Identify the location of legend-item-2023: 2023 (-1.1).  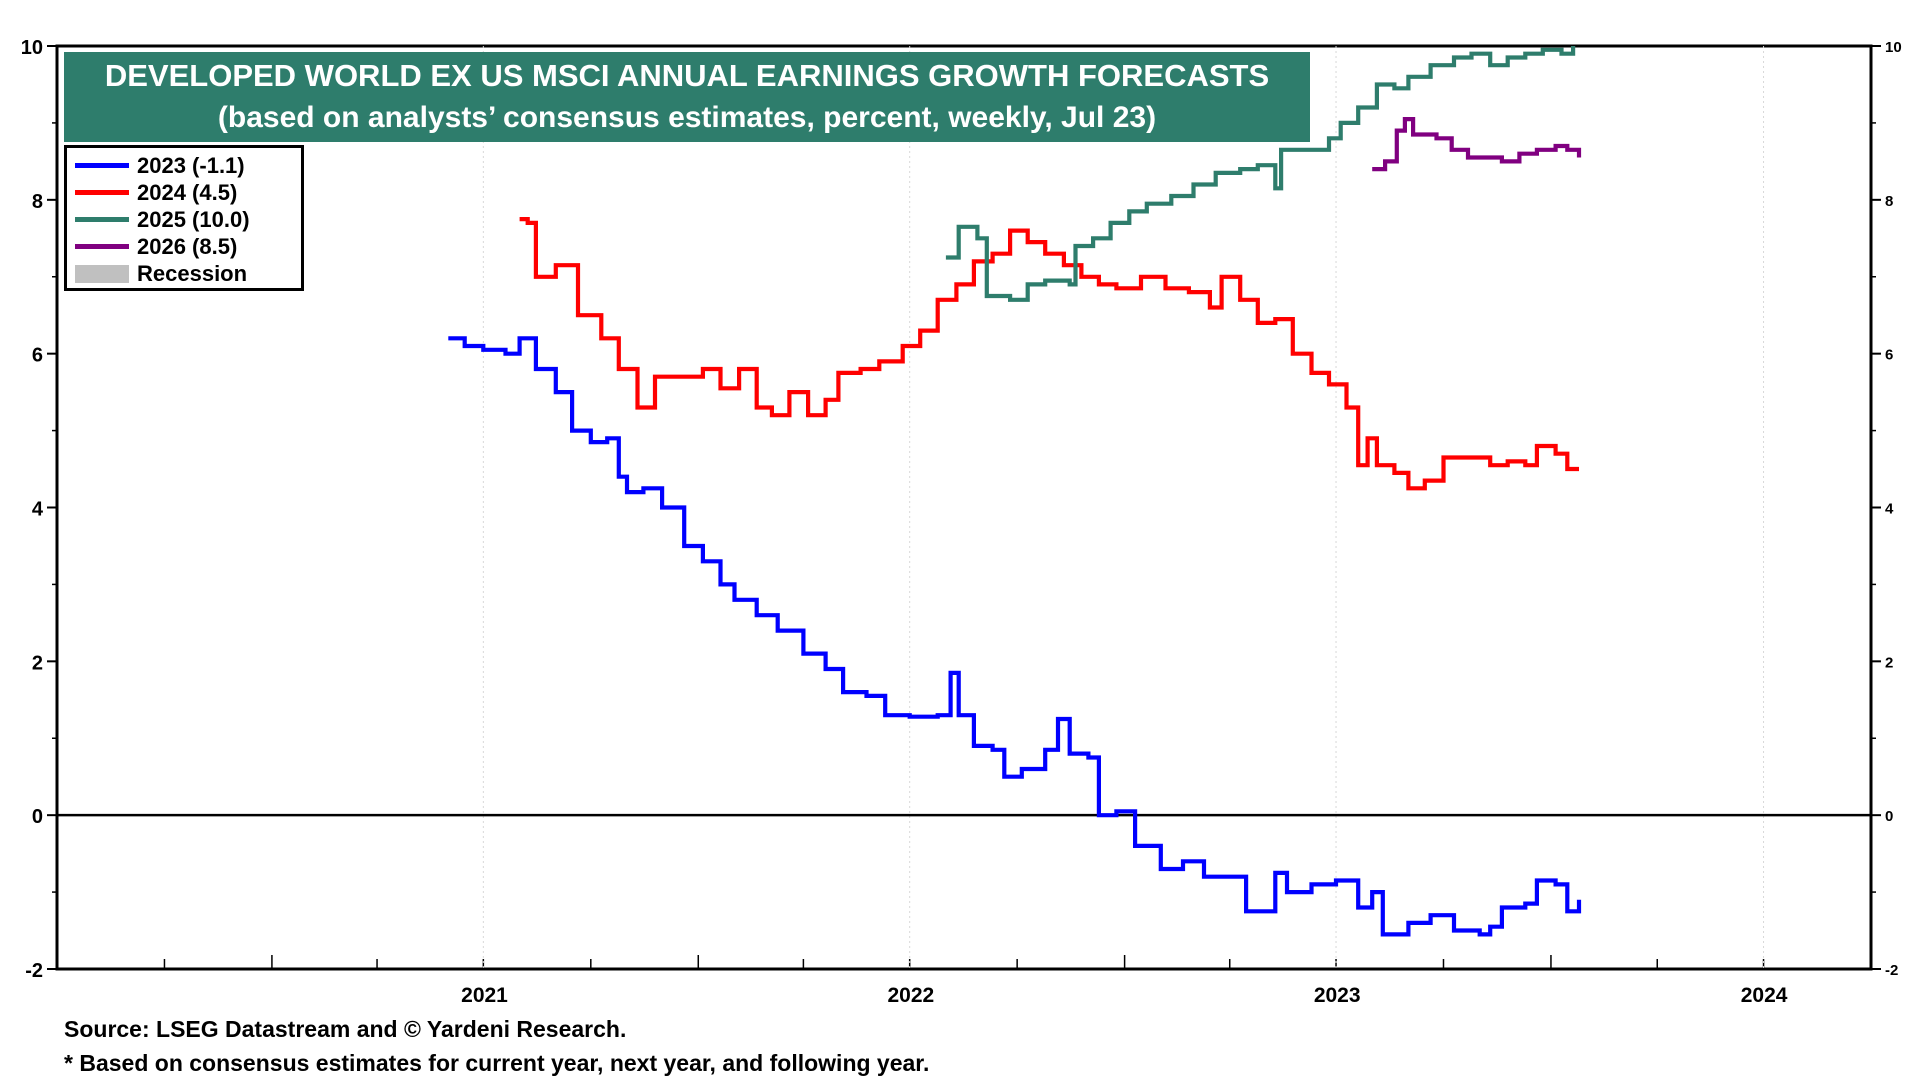
(188, 165).